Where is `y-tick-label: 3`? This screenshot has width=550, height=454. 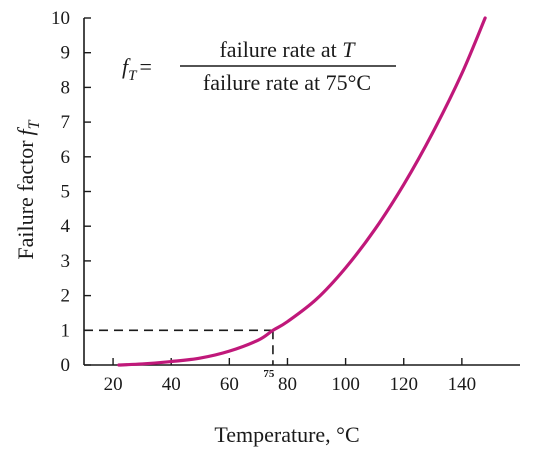
y-tick-label: 3 is located at coordinates (66, 261).